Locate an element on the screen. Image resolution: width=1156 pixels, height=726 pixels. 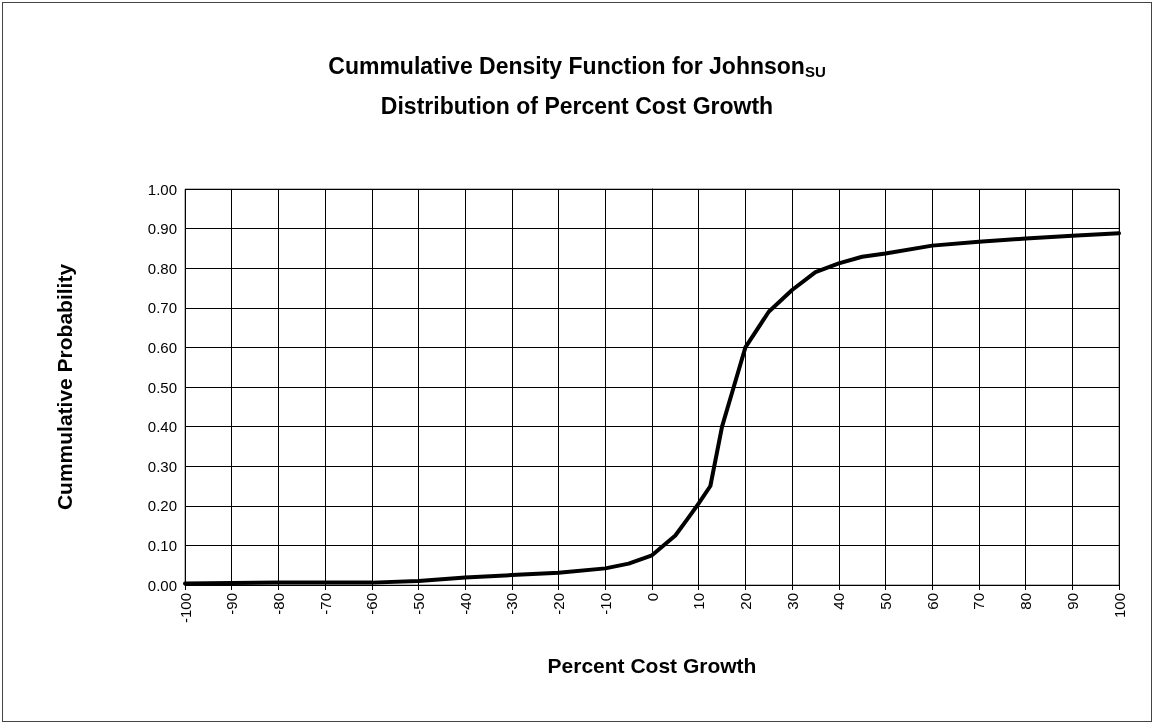
y-tick-label: 1.00 is located at coordinates (162, 189).